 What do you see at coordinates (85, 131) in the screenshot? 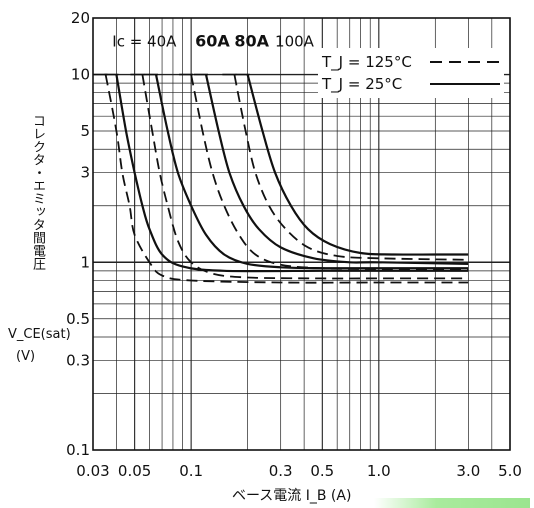
I see `y-tick-label: 5` at bounding box center [85, 131].